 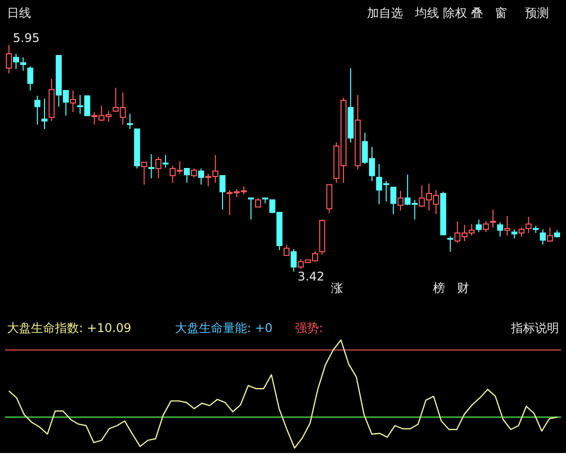 I want to click on text: 强势:, so click(x=309, y=328).